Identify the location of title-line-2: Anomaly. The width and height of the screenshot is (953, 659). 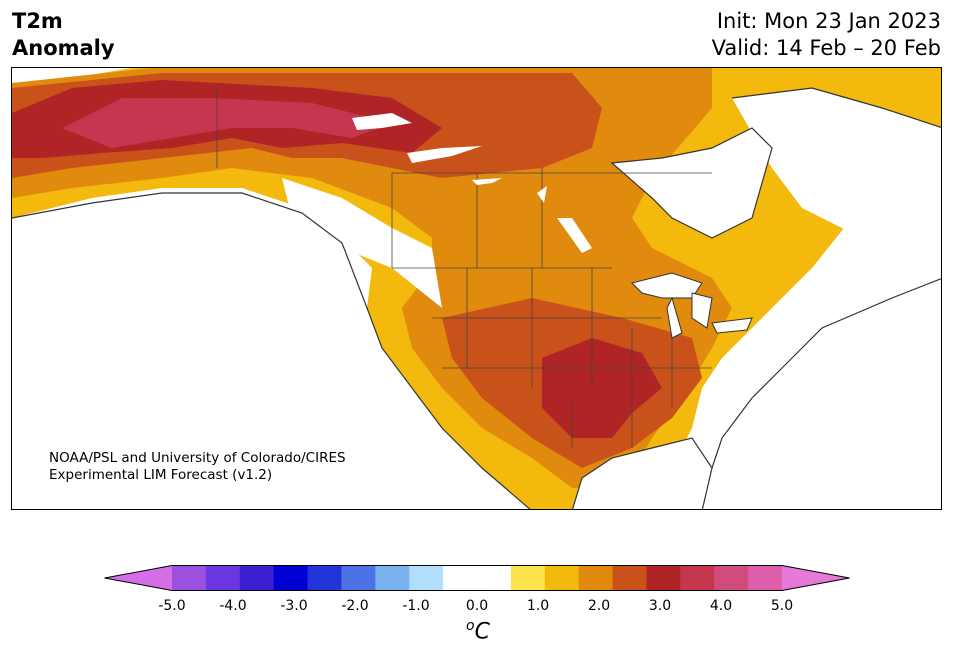
(63, 48).